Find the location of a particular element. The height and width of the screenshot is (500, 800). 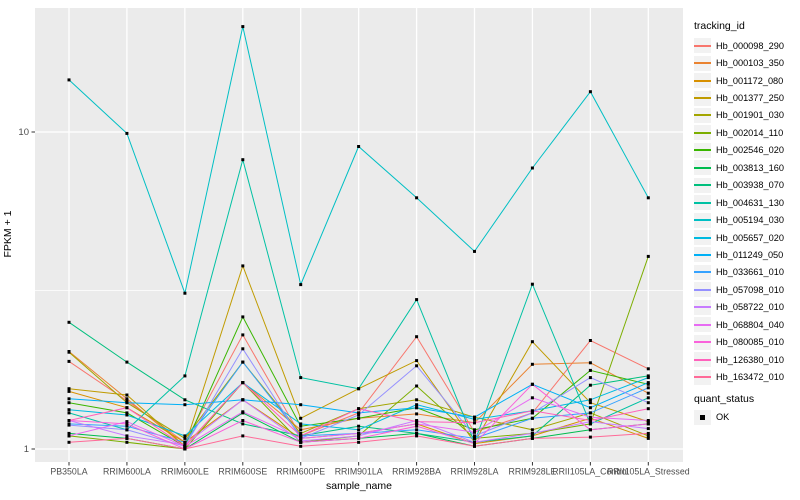

legend-item: Hb_001172_080 is located at coordinates (747, 80).